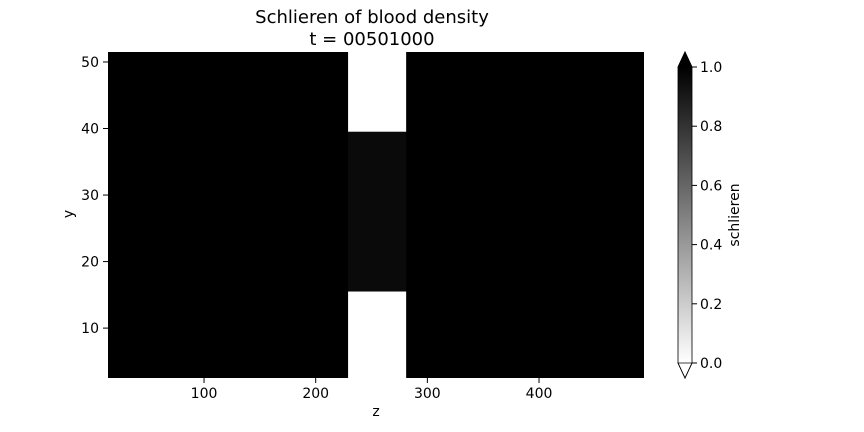 The height and width of the screenshot is (432, 864). Describe the element at coordinates (90, 263) in the screenshot. I see `y-tick-label: 20` at that location.